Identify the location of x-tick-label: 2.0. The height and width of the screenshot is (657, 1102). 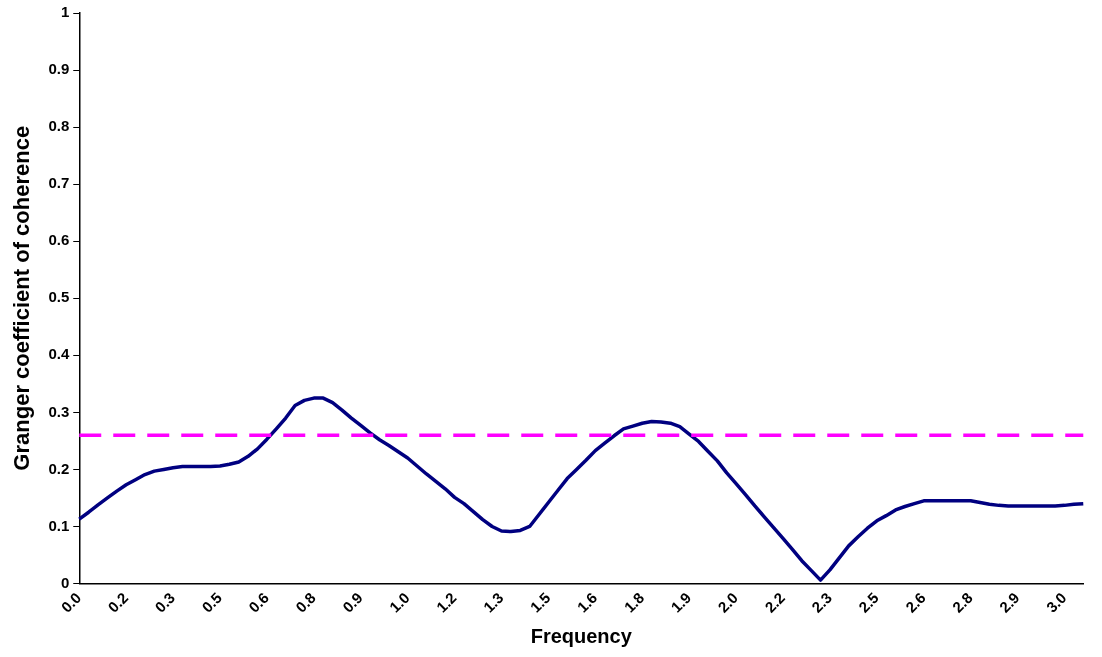
(728, 602).